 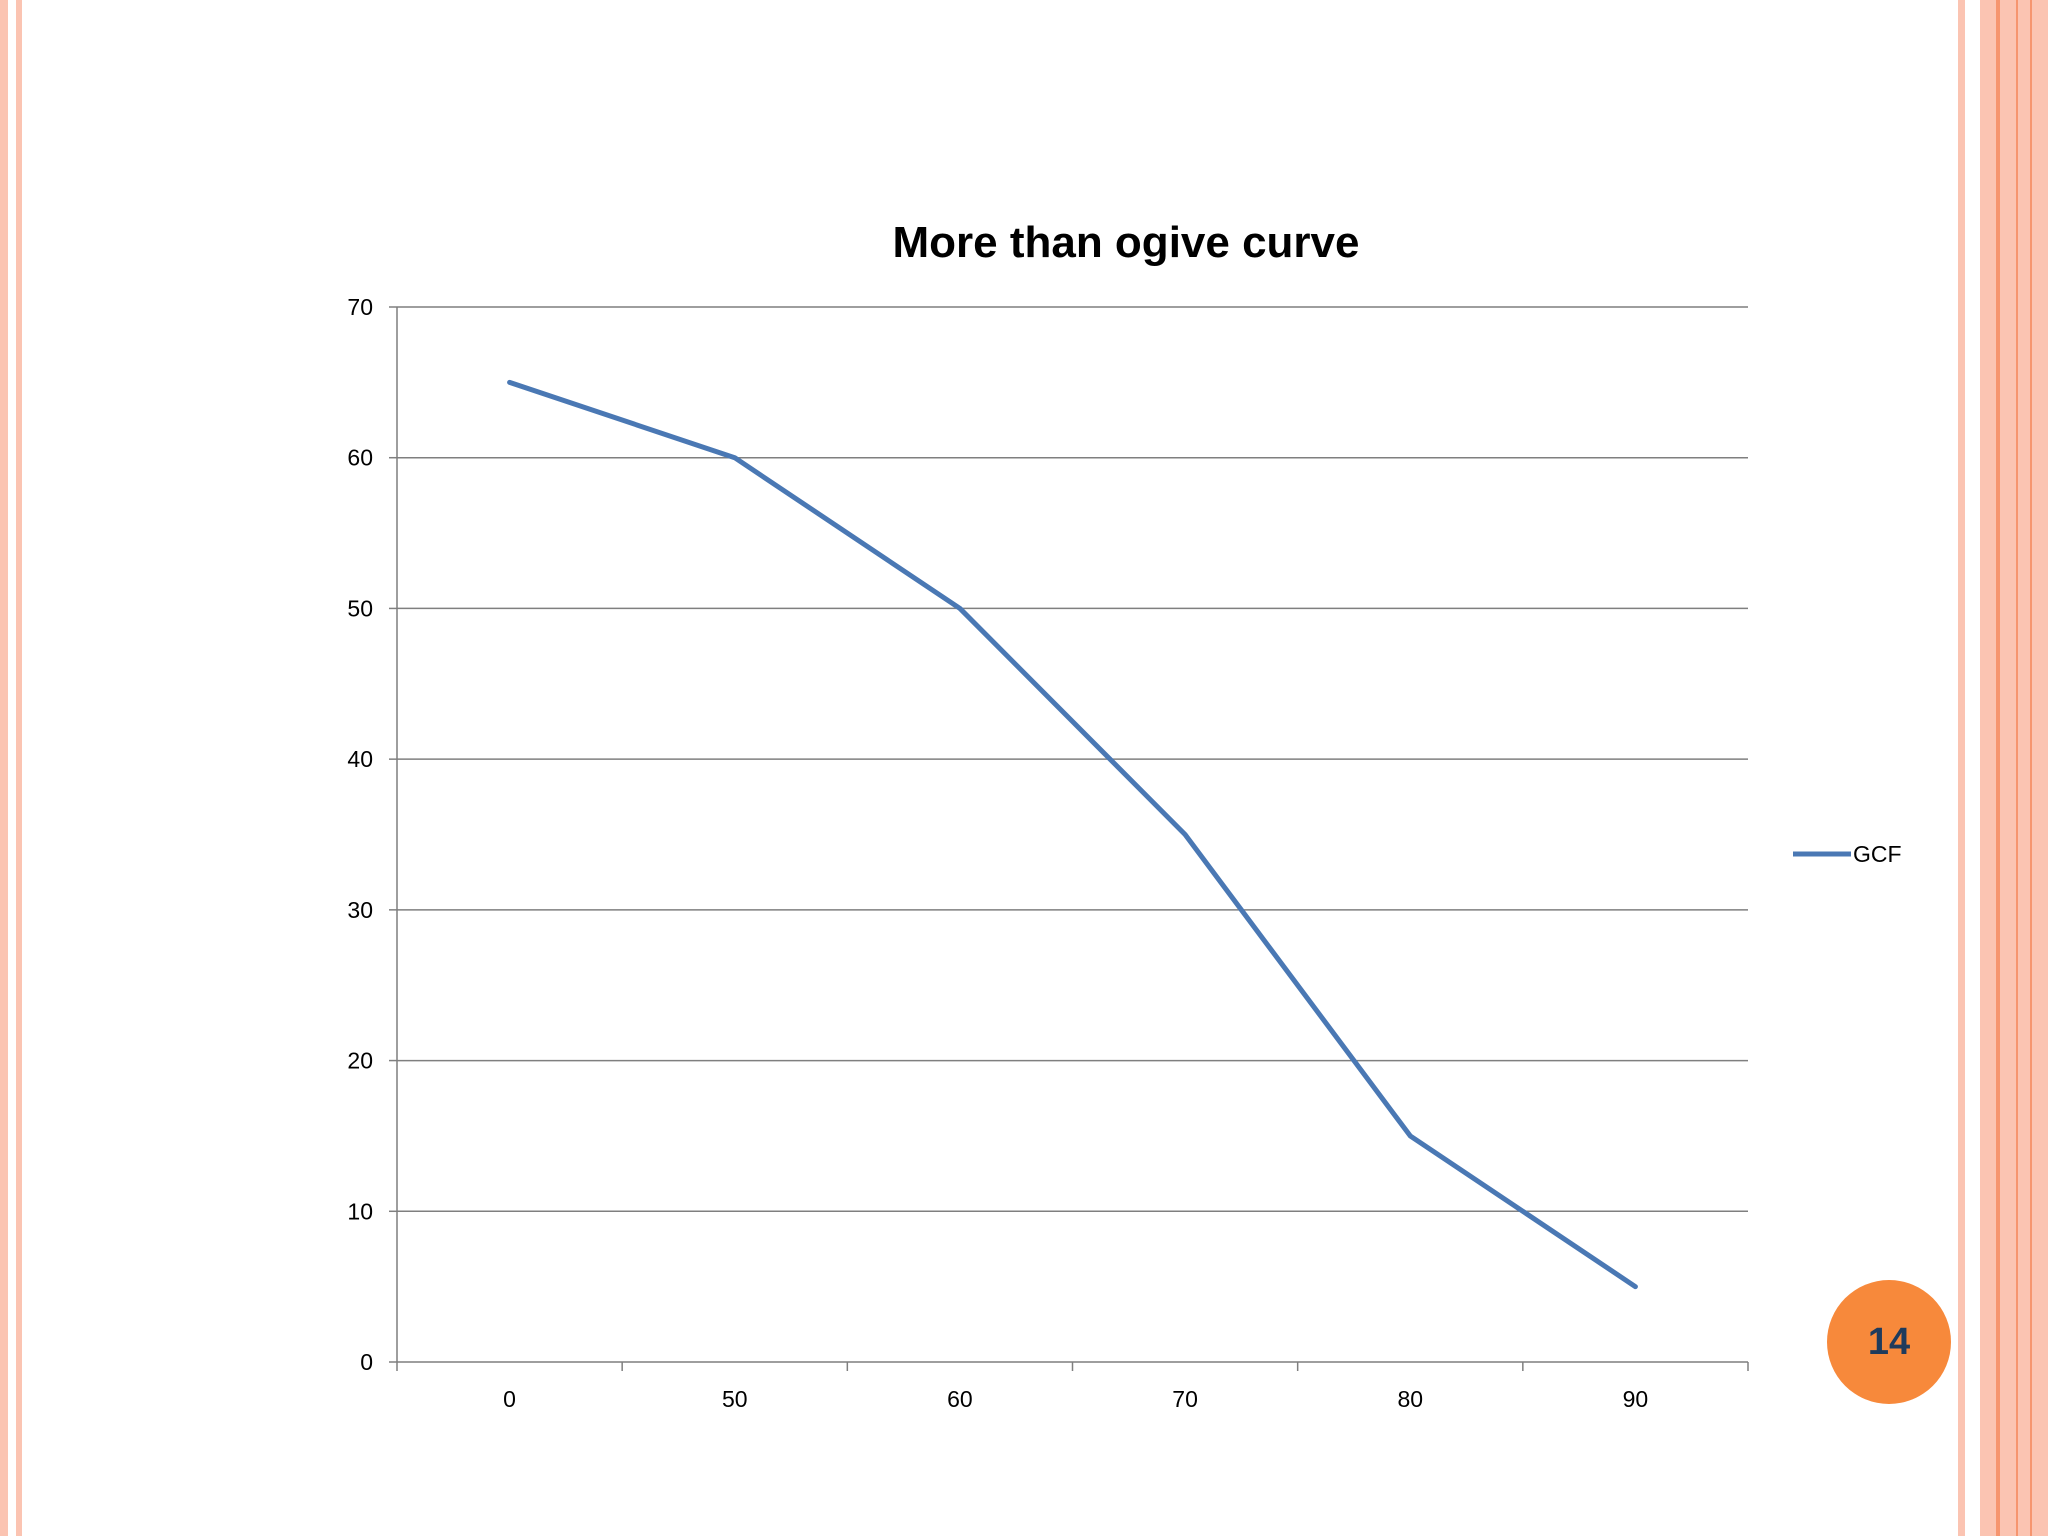 I want to click on legend-label: GCF, so click(x=1877, y=854).